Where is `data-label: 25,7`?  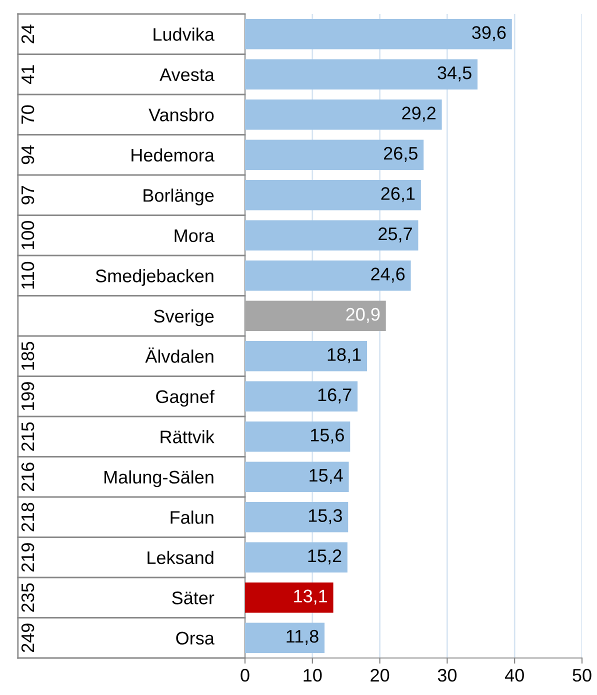
data-label: 25,7 is located at coordinates (395, 234).